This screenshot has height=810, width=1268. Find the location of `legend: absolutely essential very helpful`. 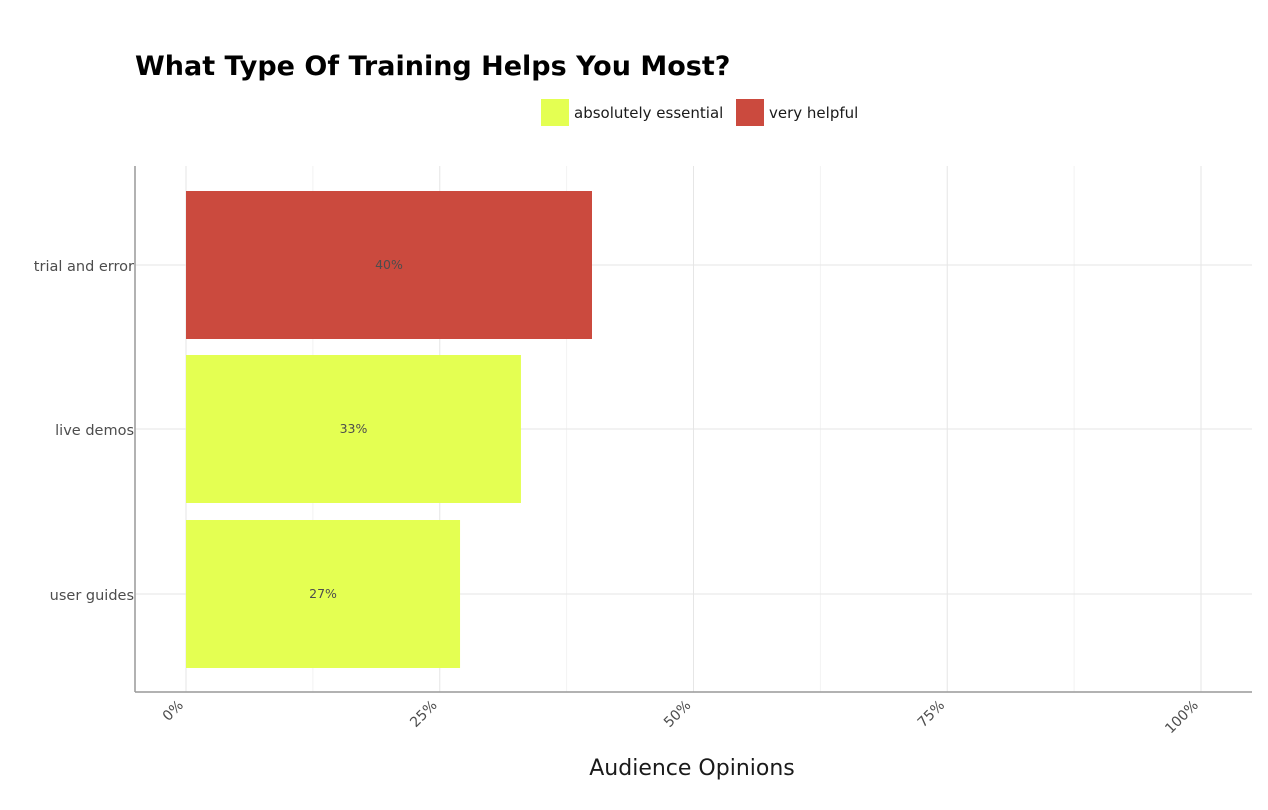

legend: absolutely essential very helpful is located at coordinates (699, 112).